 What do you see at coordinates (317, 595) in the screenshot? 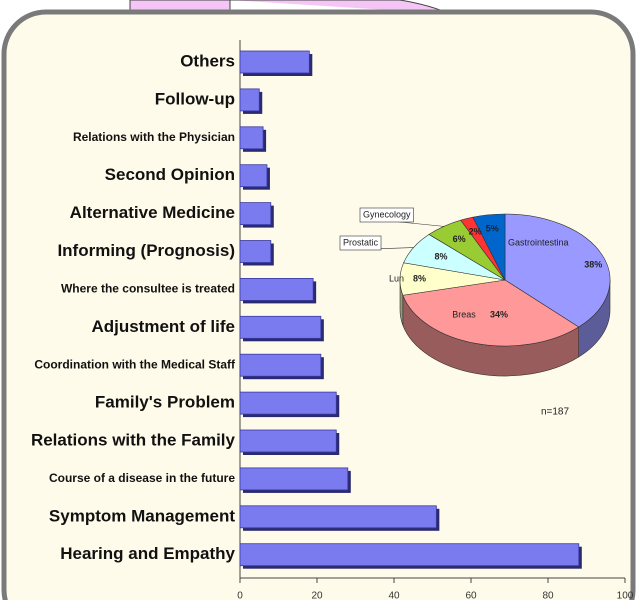
I see `x-tick-label: 20` at bounding box center [317, 595].